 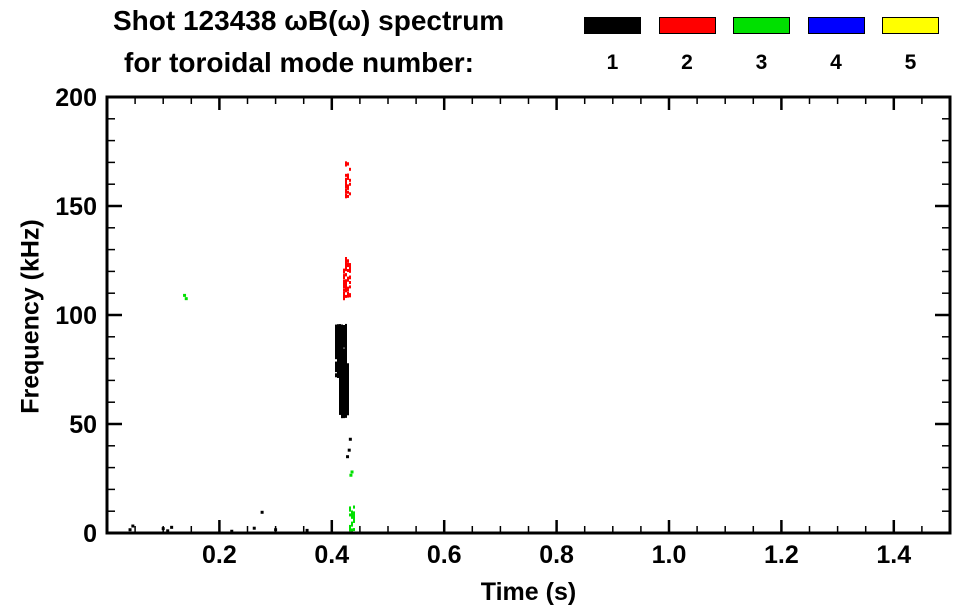 What do you see at coordinates (910, 62) in the screenshot?
I see `legend-label-mode-5: 5` at bounding box center [910, 62].